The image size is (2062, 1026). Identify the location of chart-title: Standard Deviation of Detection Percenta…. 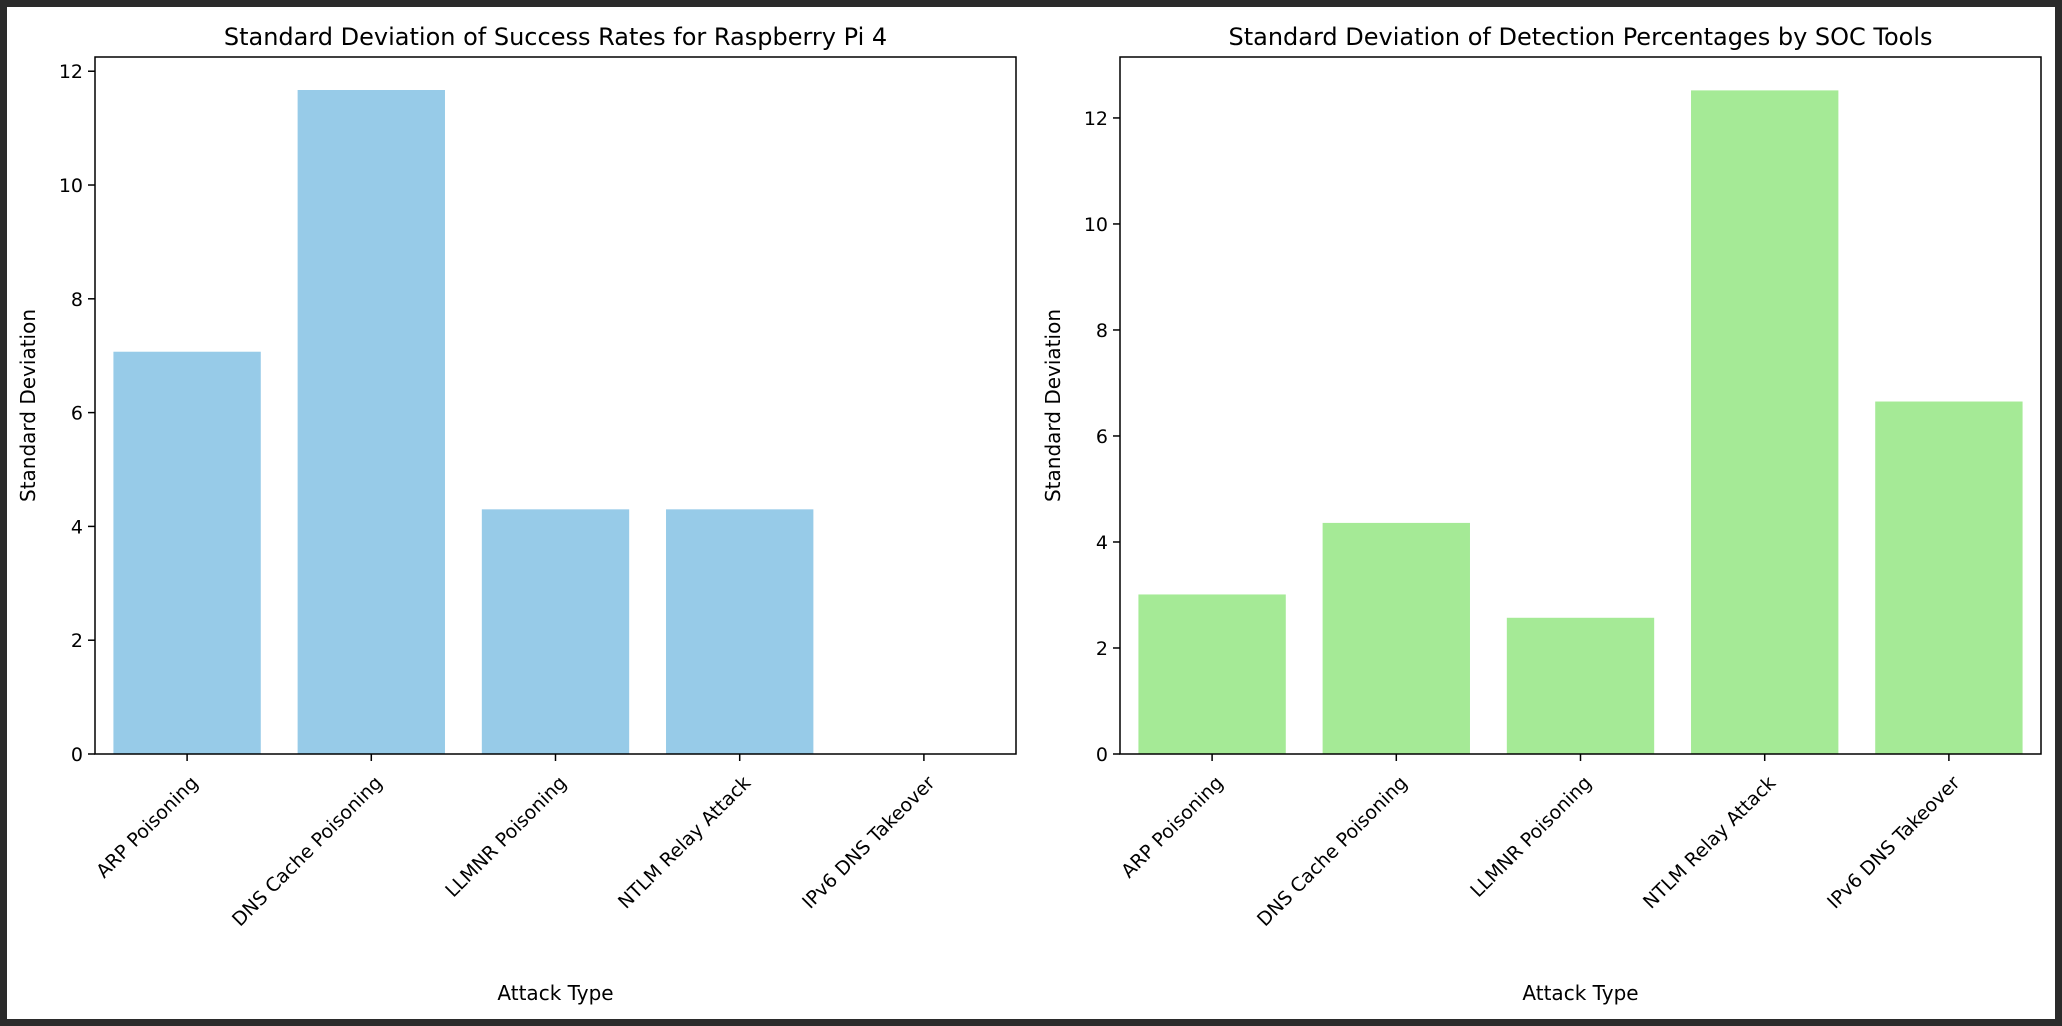
(1580, 37).